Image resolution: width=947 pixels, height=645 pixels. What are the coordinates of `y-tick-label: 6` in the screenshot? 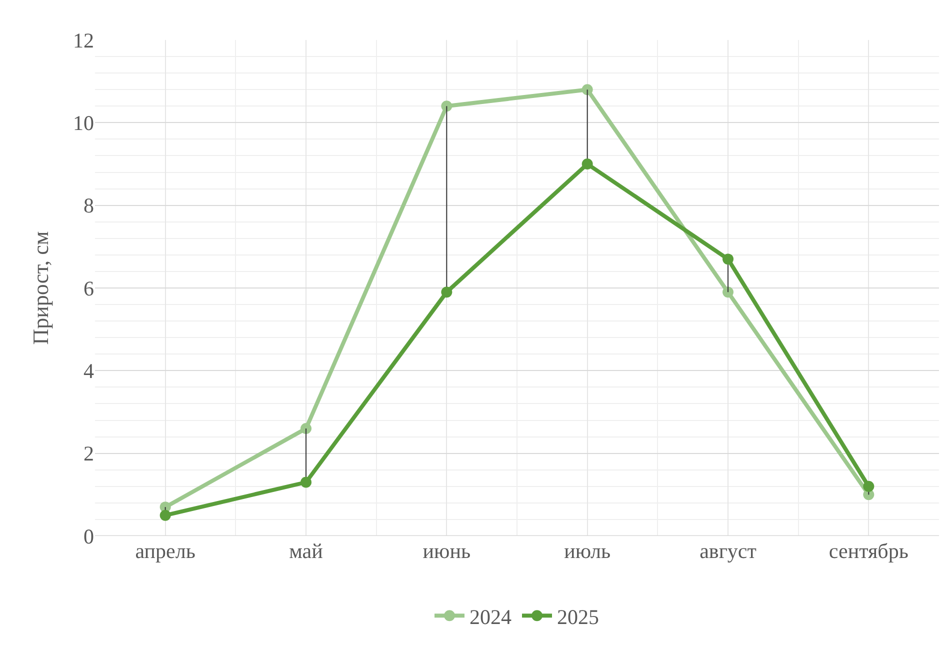 It's located at (89, 288).